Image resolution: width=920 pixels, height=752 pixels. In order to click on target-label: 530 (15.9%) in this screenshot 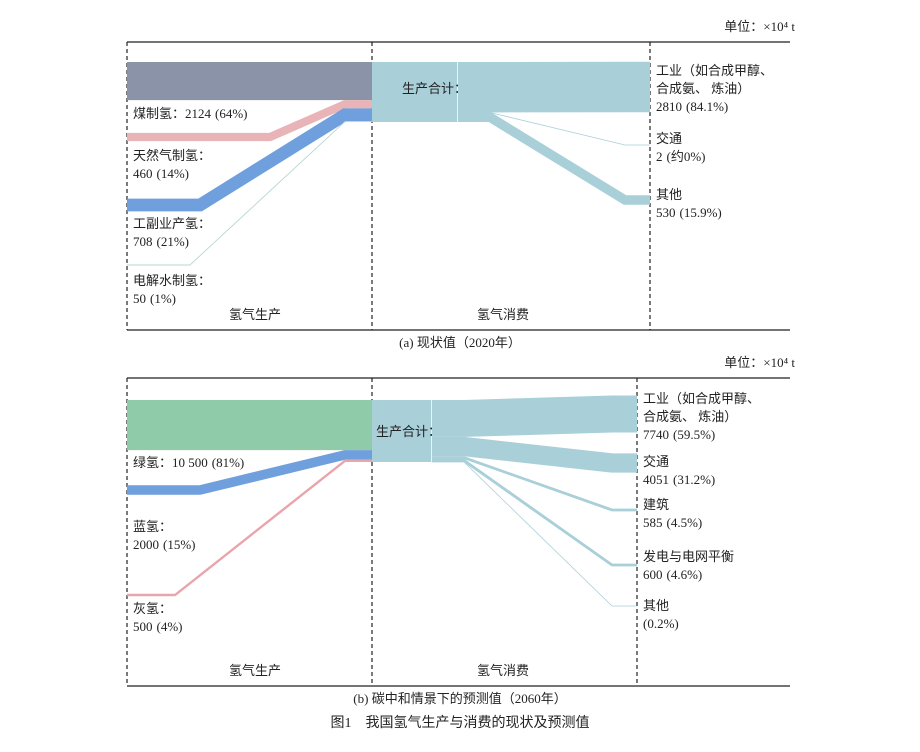, I will do `click(689, 212)`.